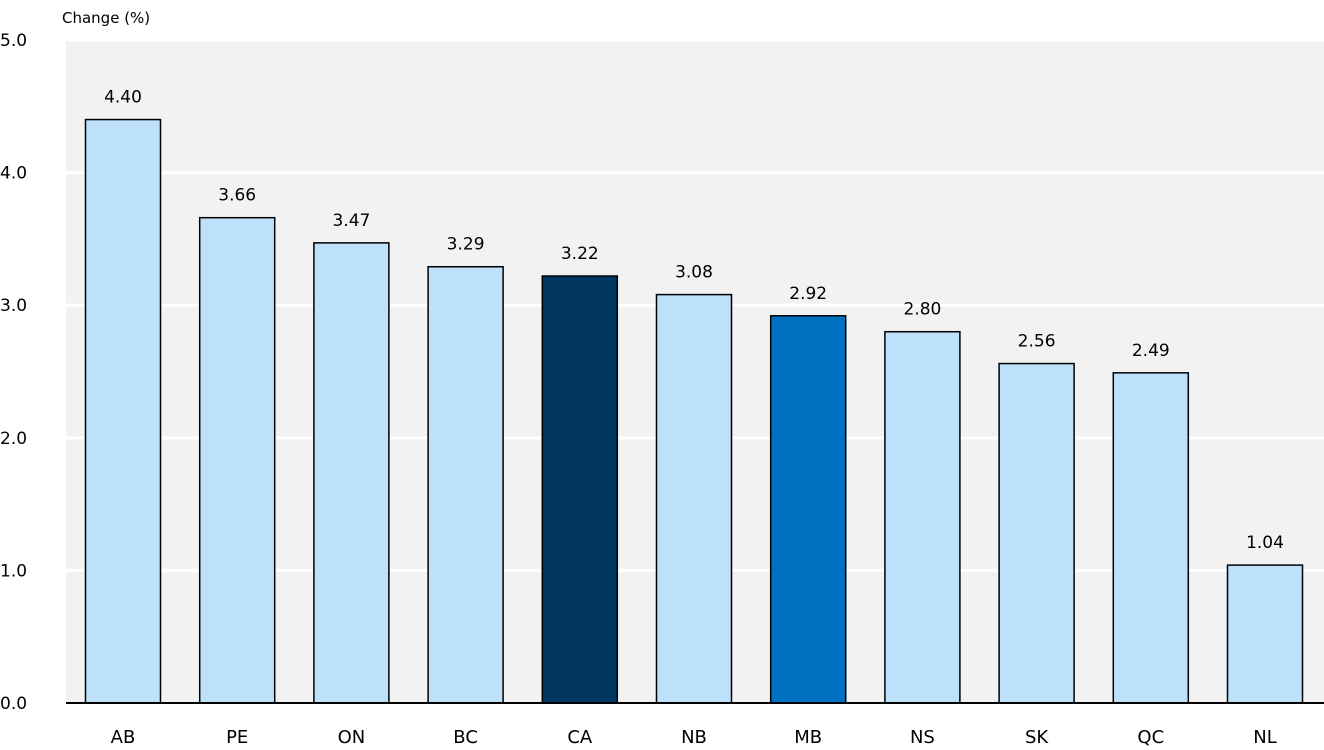  I want to click on data-label: 3.47, so click(351, 221).